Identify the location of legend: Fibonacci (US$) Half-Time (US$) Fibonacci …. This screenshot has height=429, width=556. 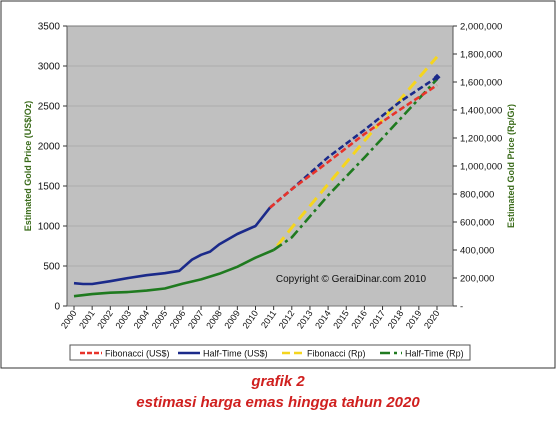
(272, 354).